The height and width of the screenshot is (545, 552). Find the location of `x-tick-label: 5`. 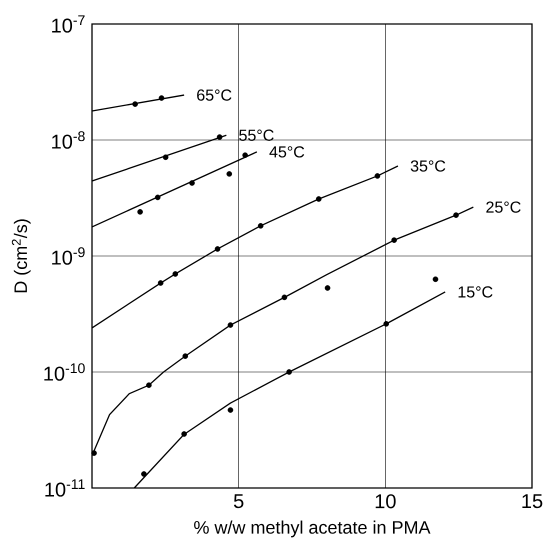

x-tick-label: 5 is located at coordinates (239, 501).